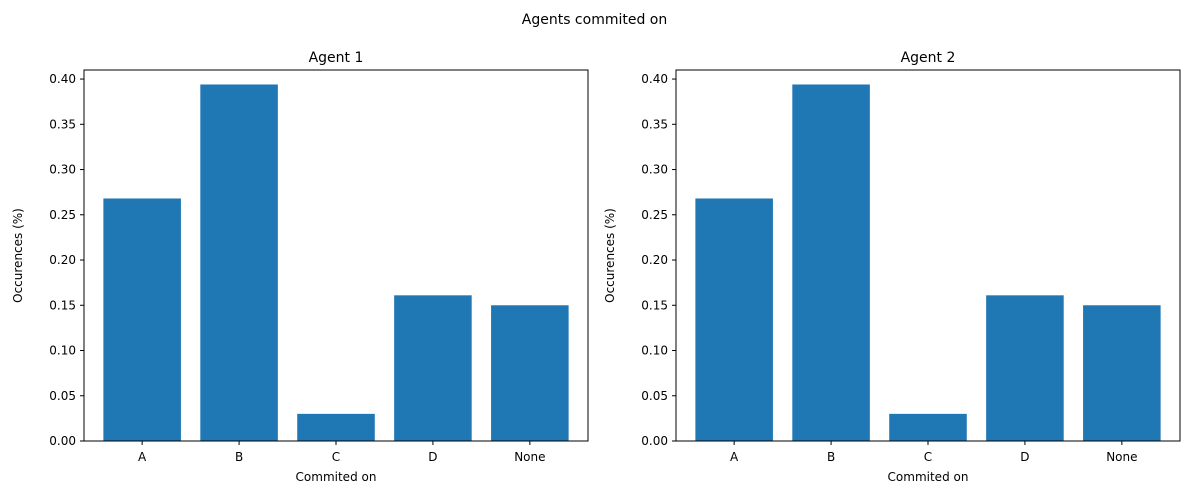 The height and width of the screenshot is (495, 1189). Describe the element at coordinates (336, 58) in the screenshot. I see `subplot-title: Agent 1` at that location.